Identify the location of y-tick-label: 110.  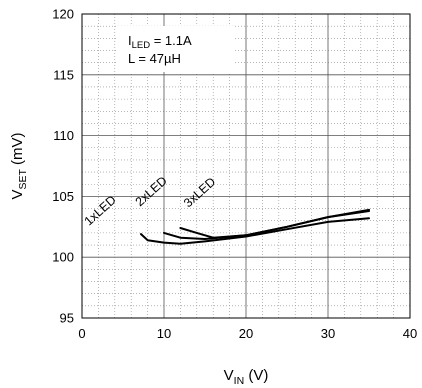
(63, 135).